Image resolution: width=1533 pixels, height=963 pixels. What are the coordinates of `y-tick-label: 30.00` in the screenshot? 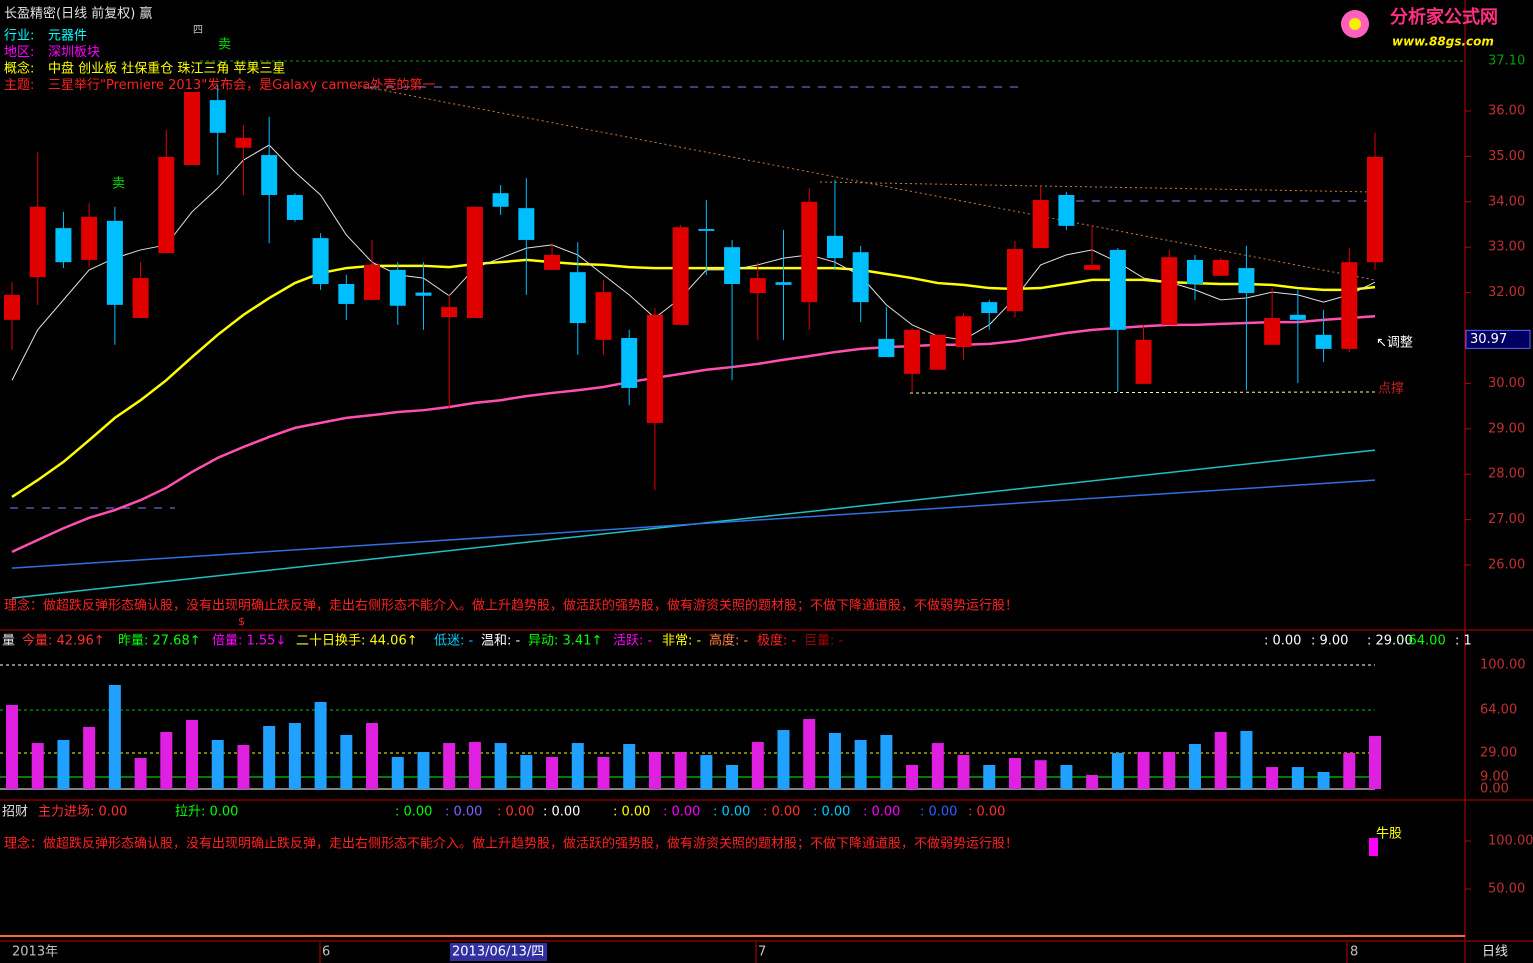 It's located at (1506, 383).